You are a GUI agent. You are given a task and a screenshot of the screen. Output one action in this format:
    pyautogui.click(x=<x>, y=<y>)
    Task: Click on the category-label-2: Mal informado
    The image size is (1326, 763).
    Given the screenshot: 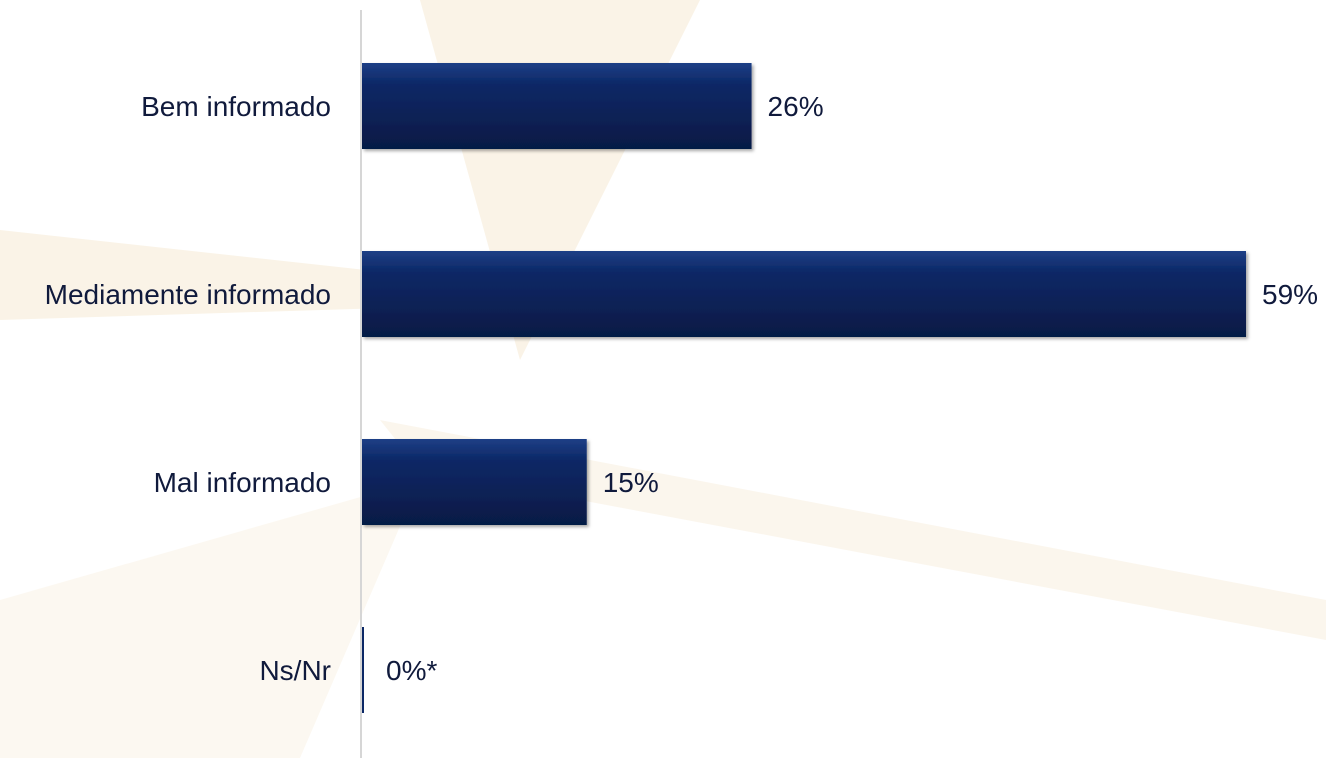 What is the action you would take?
    pyautogui.click(x=242, y=482)
    